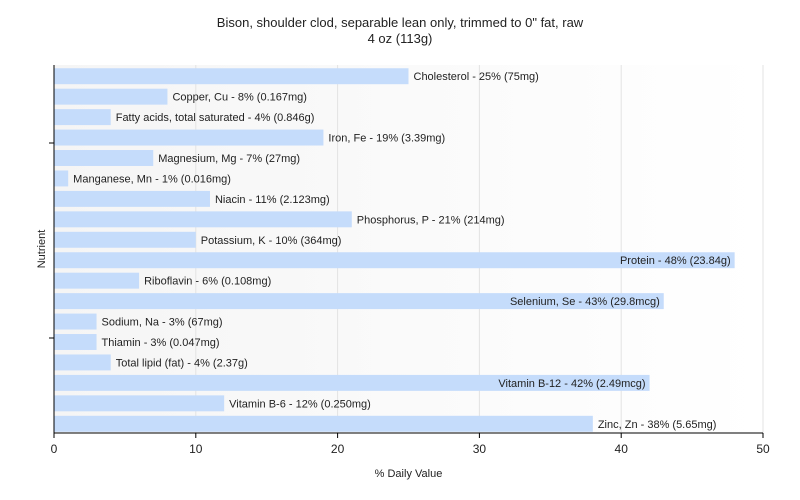  Describe the element at coordinates (622, 449) in the screenshot. I see `x-tick-label-4: 40` at that location.